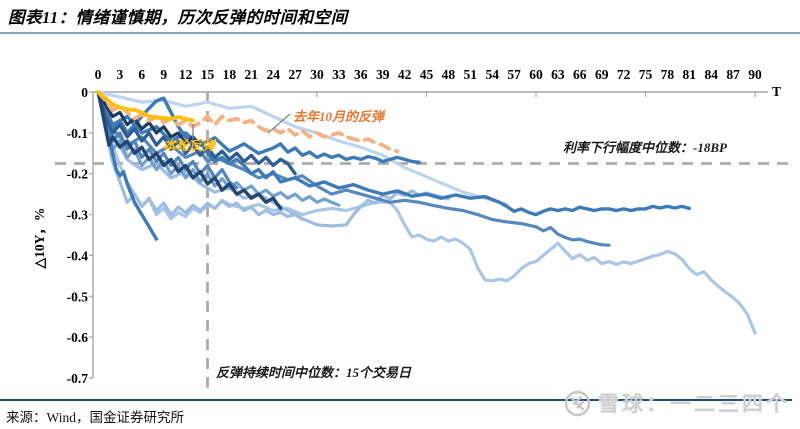 The image size is (800, 429). What do you see at coordinates (536, 74) in the screenshot?
I see `x-tick-label: 60` at bounding box center [536, 74].